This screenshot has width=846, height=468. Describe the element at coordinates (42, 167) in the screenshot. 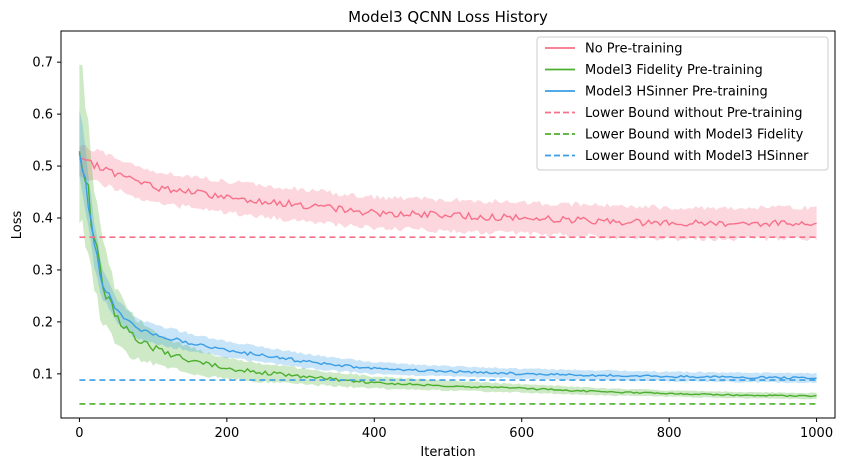

I see `y-tick-label: 0.5` at that location.